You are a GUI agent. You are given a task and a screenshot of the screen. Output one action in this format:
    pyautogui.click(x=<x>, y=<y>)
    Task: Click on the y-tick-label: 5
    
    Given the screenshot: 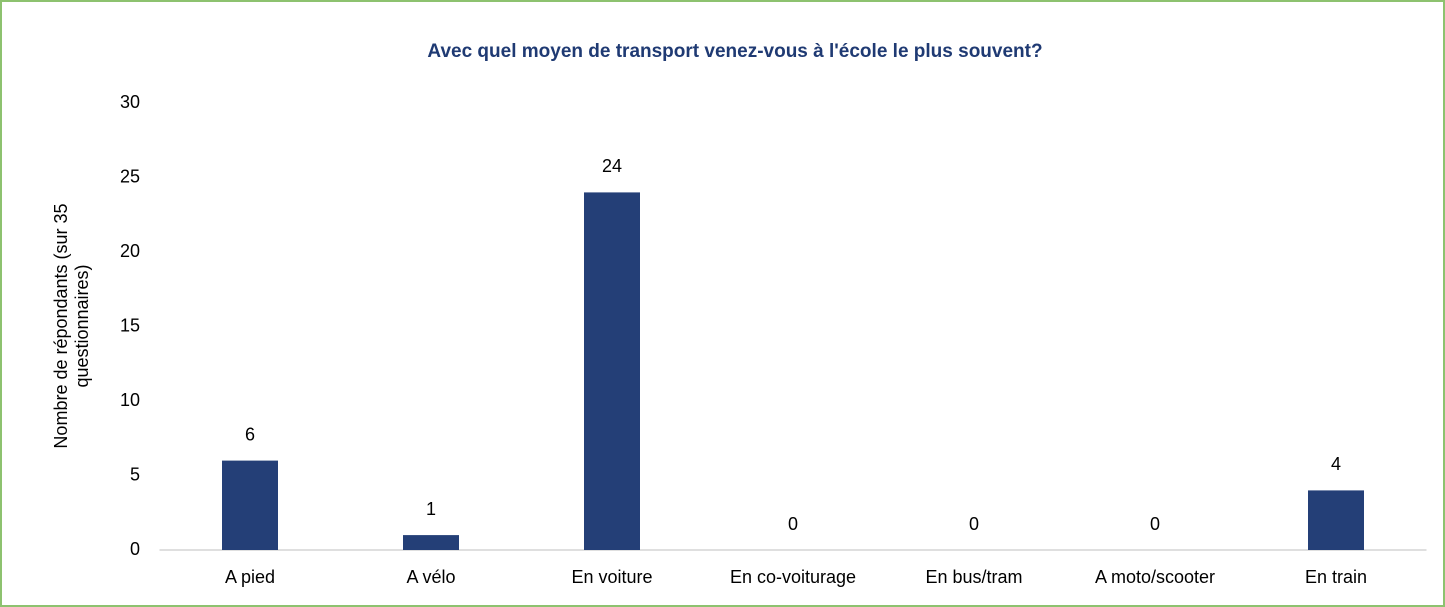 What is the action you would take?
    pyautogui.click(x=135, y=474)
    